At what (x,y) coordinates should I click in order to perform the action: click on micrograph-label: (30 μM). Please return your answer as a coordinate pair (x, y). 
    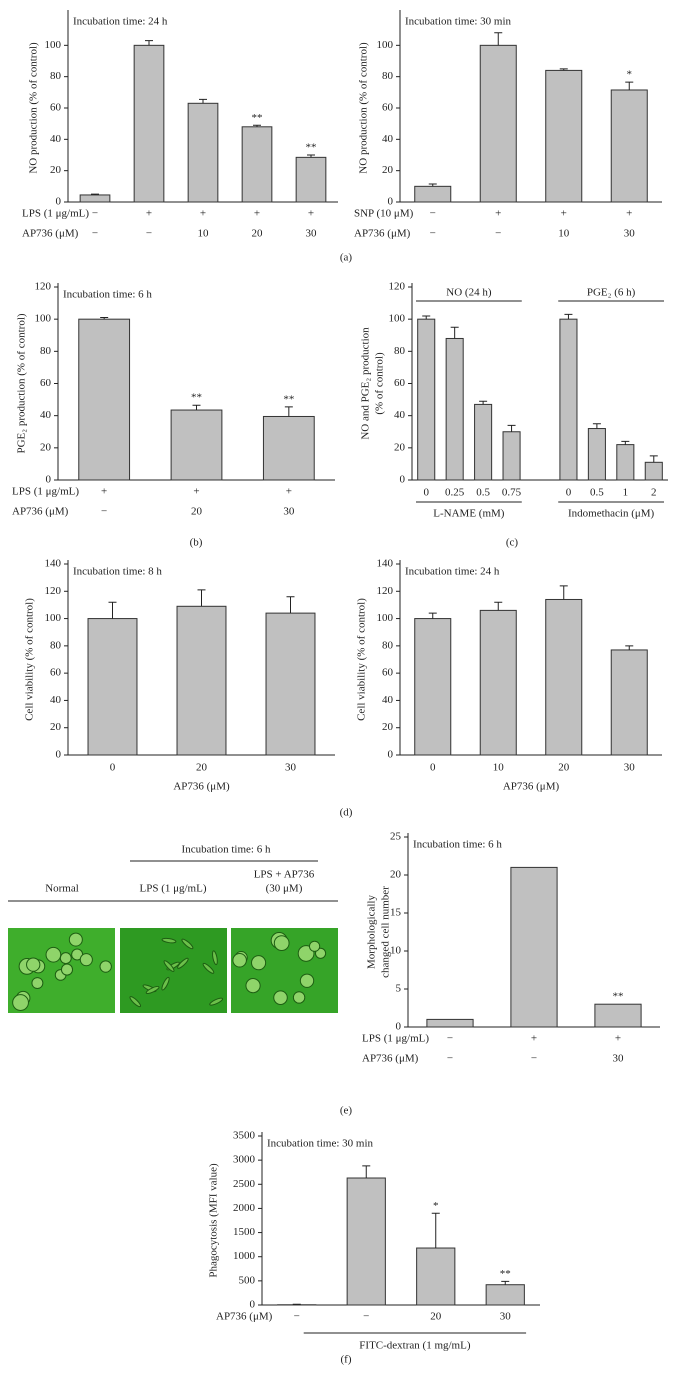
    Looking at the image, I should click on (284, 889).